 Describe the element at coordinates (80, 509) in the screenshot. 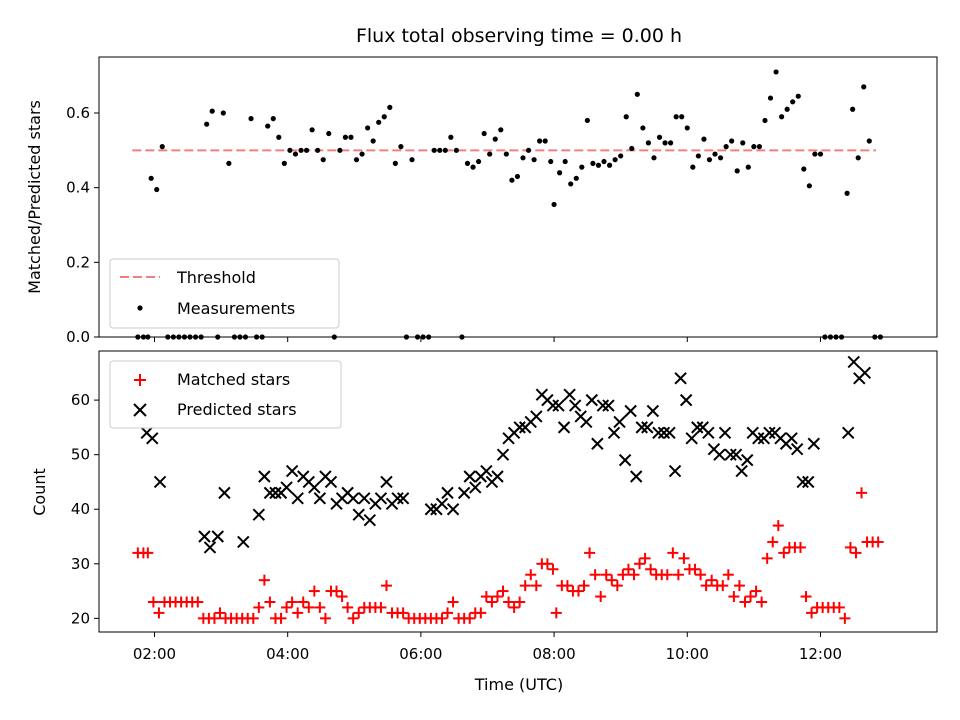

I see `bottom-y-tick-label: 40` at that location.